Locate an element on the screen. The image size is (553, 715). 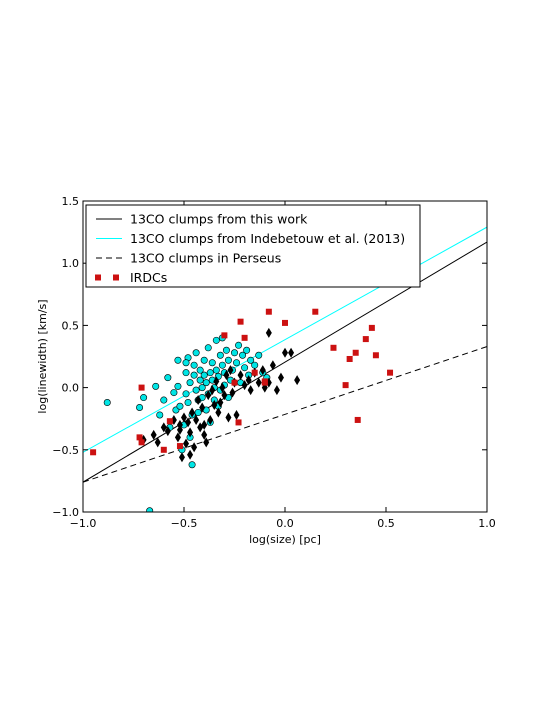
x-tick-label: −1.0 is located at coordinates (83, 523).